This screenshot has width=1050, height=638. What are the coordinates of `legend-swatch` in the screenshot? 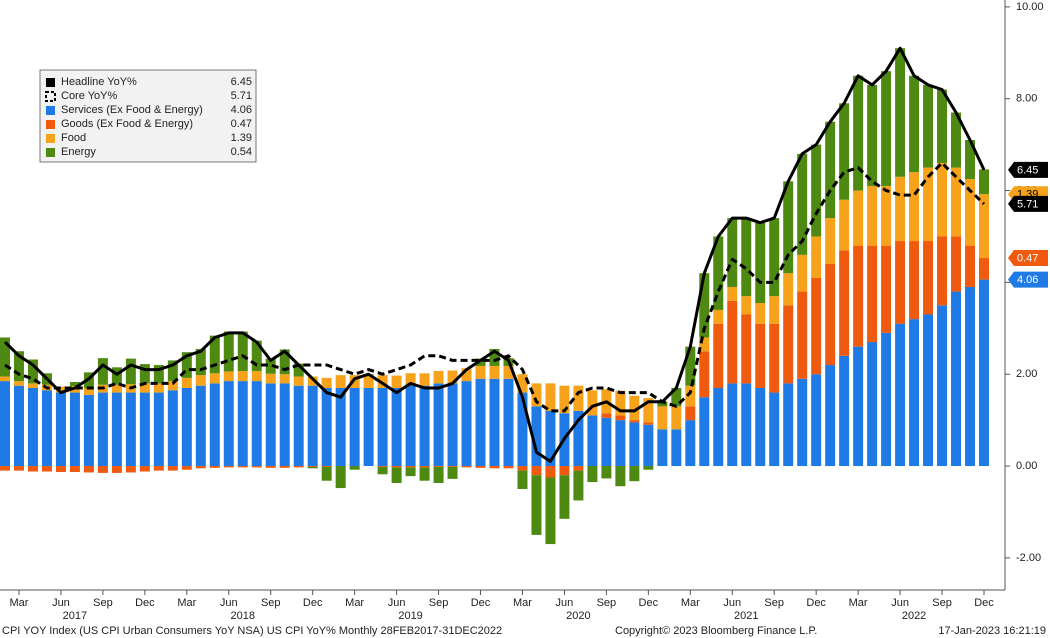 It's located at (50, 138).